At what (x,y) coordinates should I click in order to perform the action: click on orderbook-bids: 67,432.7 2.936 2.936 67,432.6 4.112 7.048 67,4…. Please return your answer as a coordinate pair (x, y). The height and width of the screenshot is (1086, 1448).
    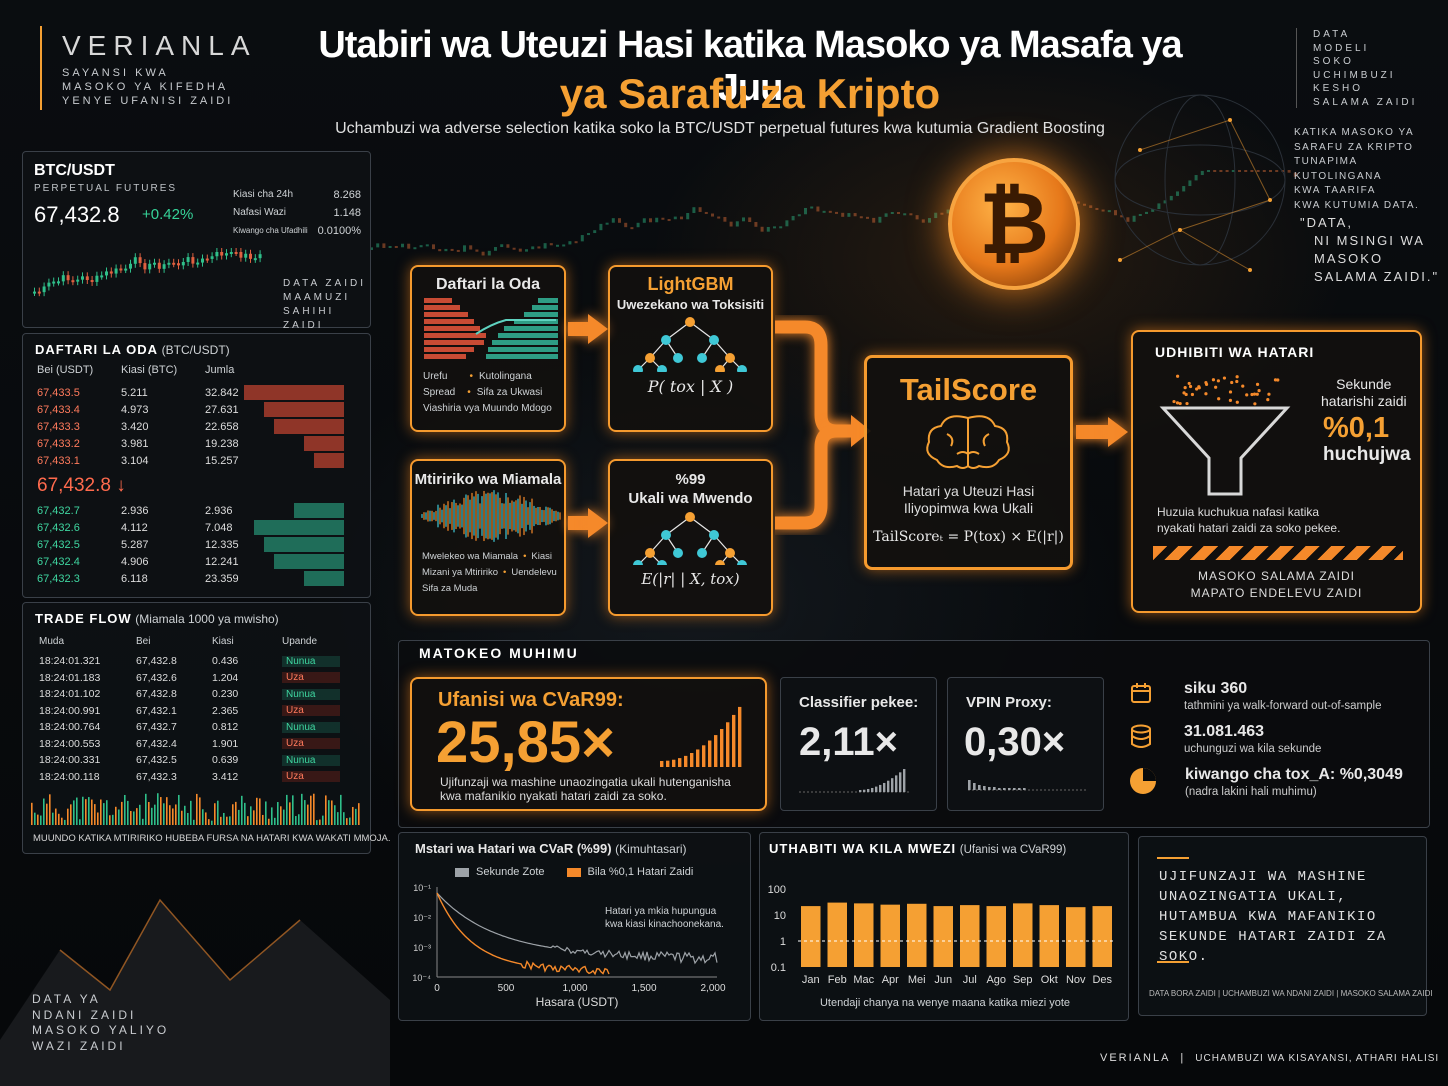
    Looking at the image, I should click on (197, 544).